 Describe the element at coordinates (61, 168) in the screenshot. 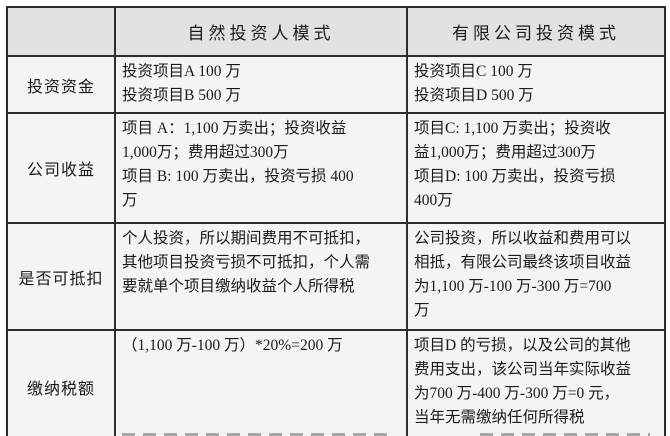

I see `row-company-income-label: 公司收益` at that location.